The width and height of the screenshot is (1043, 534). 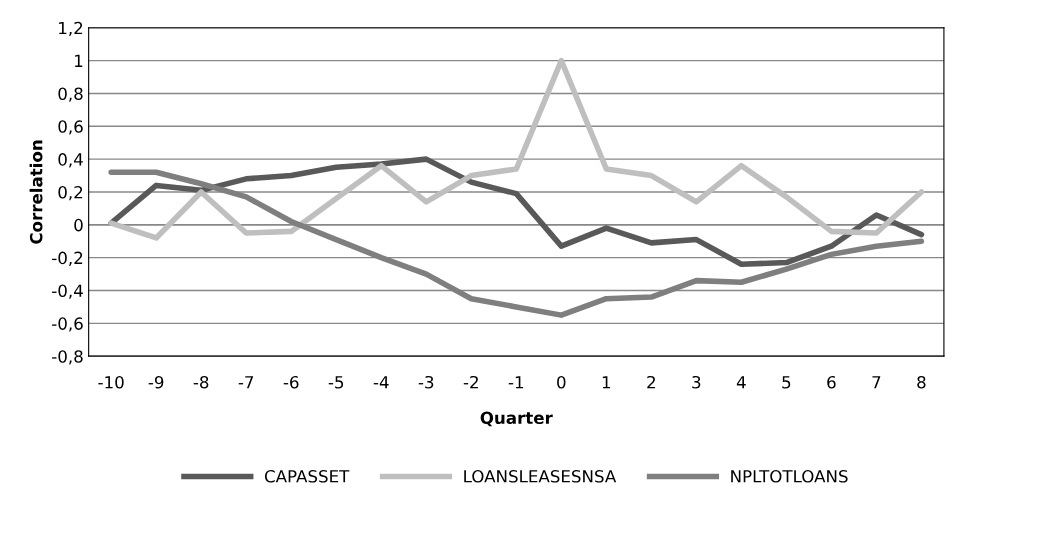 I want to click on x-axis-title: Quarter, so click(x=516, y=419).